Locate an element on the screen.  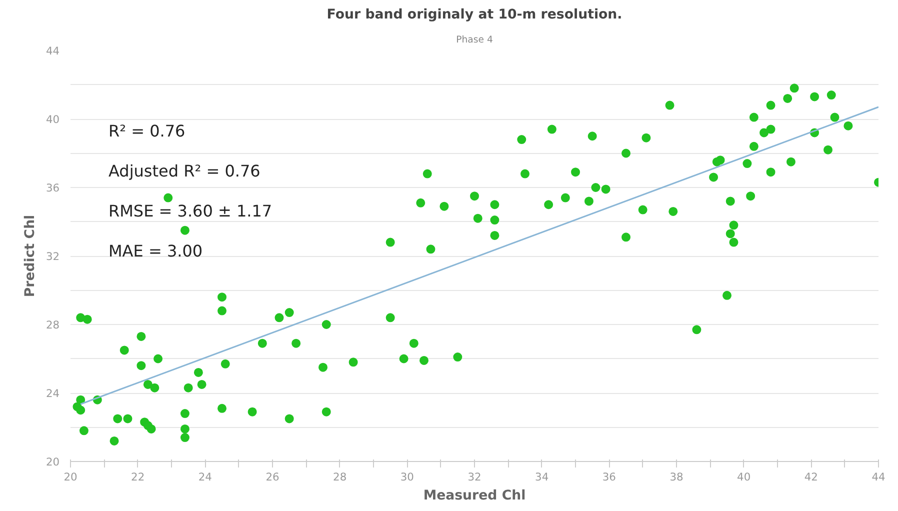
annotation: R² = 0.76 is located at coordinates (147, 131).